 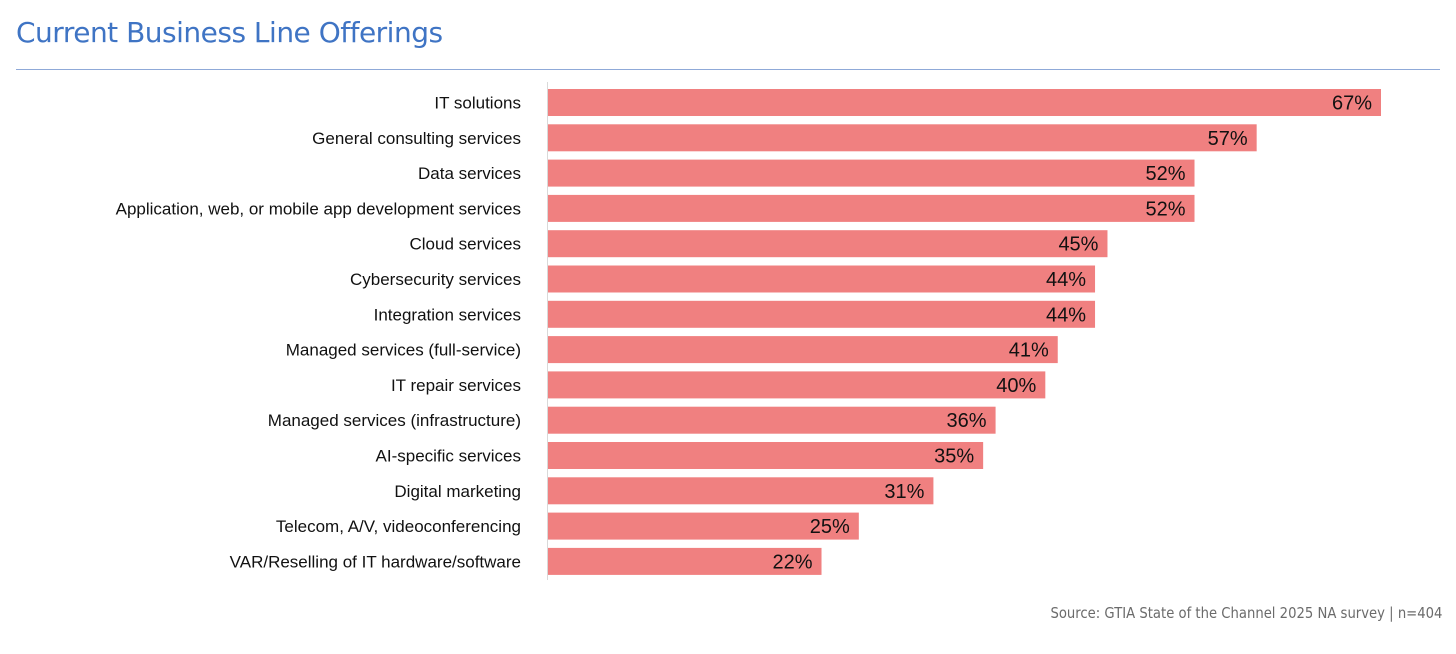 What do you see at coordinates (398, 526) in the screenshot?
I see `category-label: Telecom, A/V, videoconferencing` at bounding box center [398, 526].